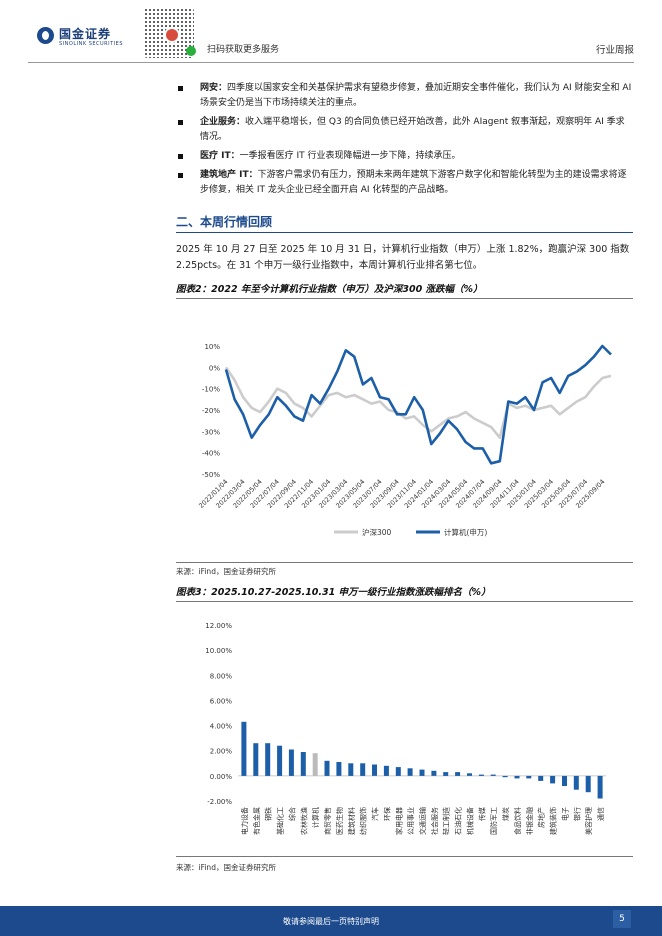 This screenshot has height=936, width=662. What do you see at coordinates (223, 122) in the screenshot?
I see `bullet-label: 企业服务：` at bounding box center [223, 122].